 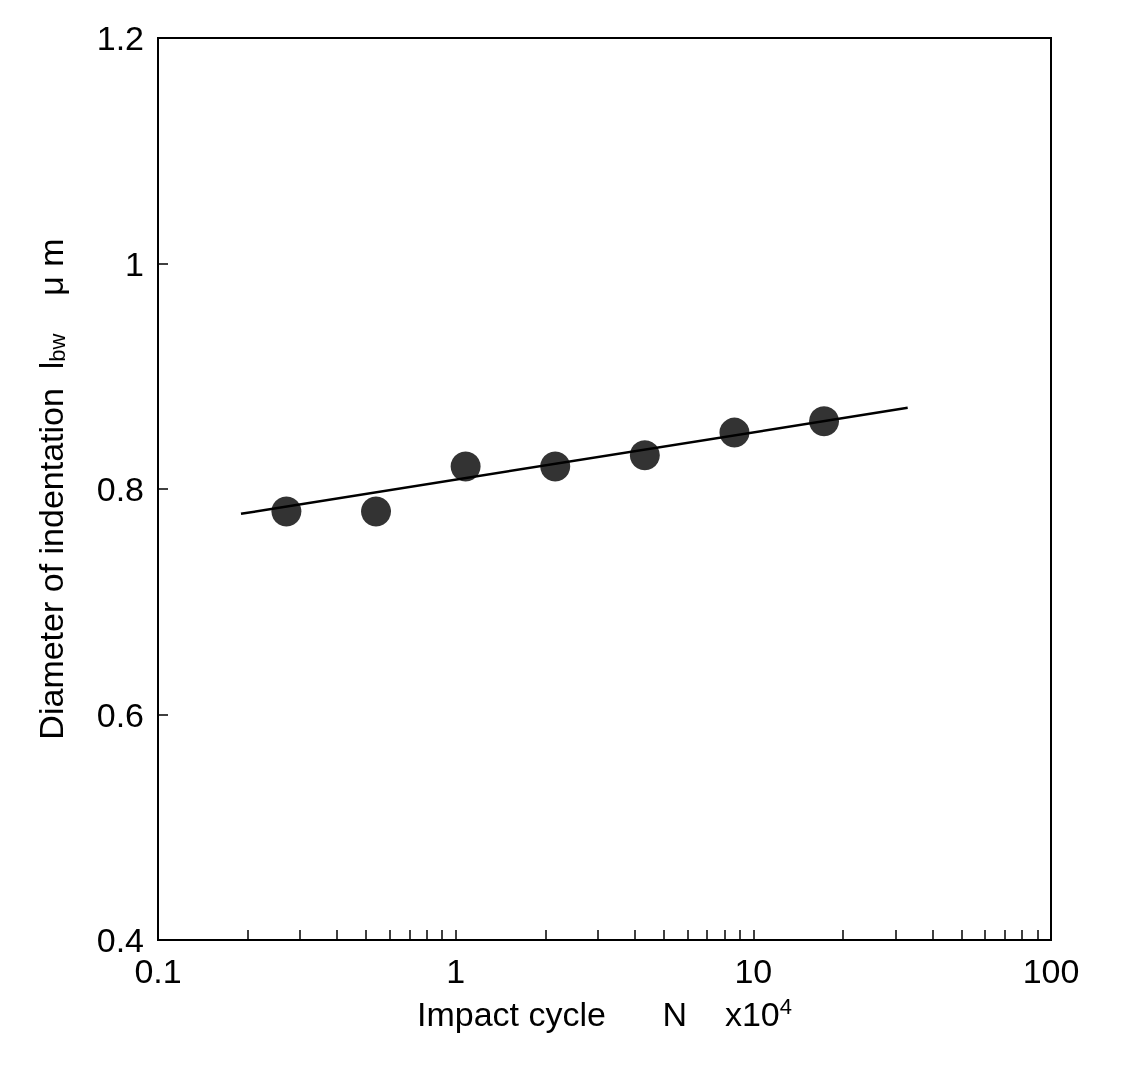 What do you see at coordinates (1051, 971) in the screenshot?
I see `x-tick-label: 100` at bounding box center [1051, 971].